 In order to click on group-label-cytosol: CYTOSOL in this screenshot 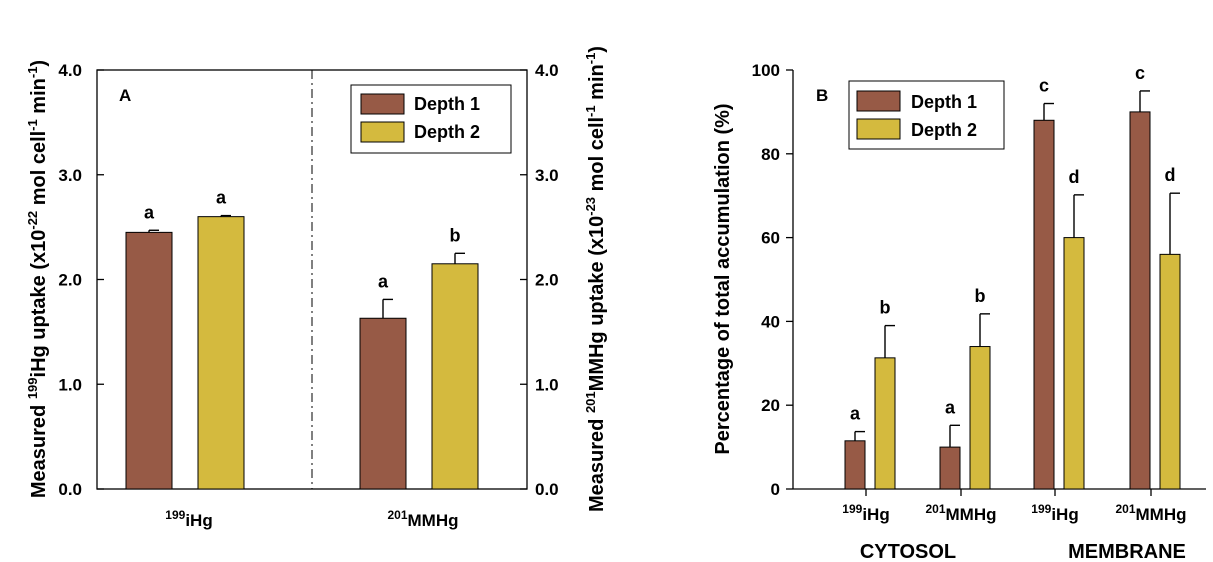, I will do `click(908, 551)`.